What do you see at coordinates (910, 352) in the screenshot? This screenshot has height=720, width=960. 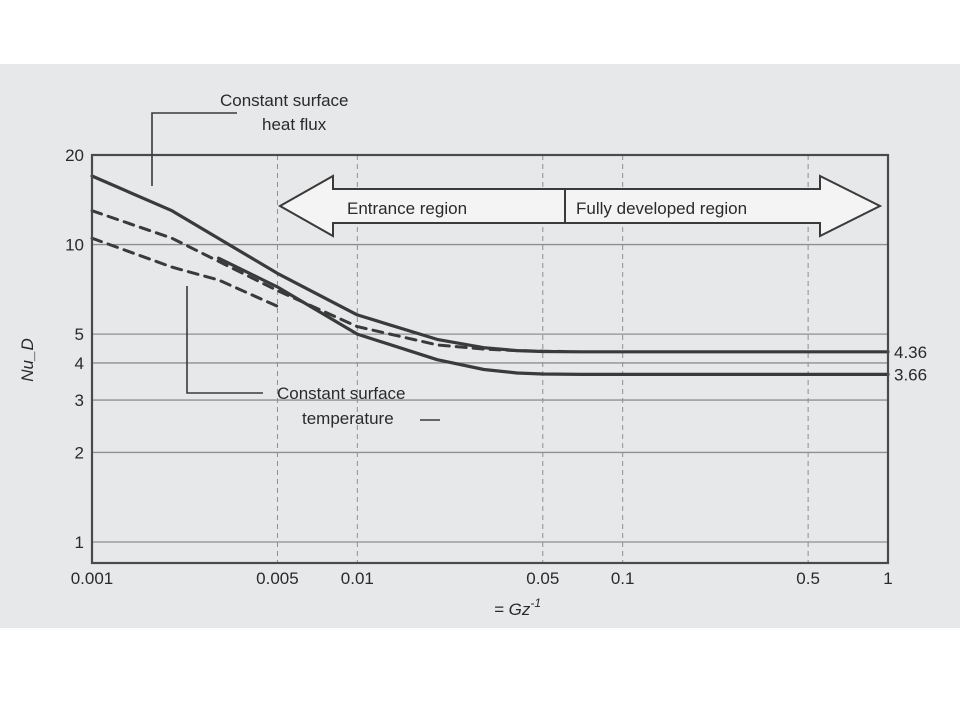 I see `end-value-label: 4.36` at bounding box center [910, 352].